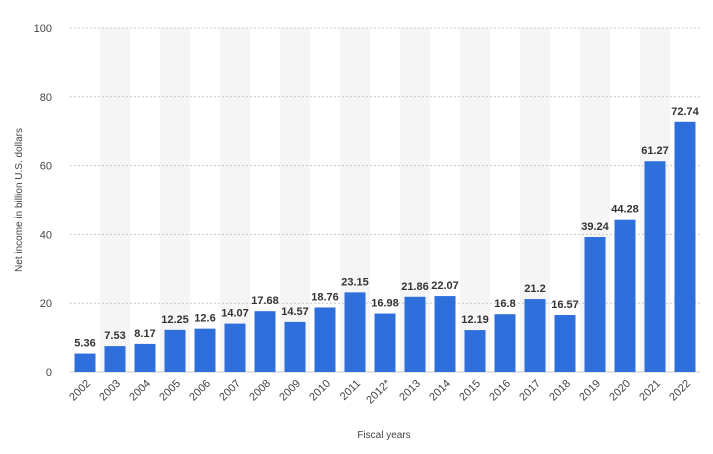 The height and width of the screenshot is (454, 713). I want to click on x-tick-label: 2007, so click(230, 391).